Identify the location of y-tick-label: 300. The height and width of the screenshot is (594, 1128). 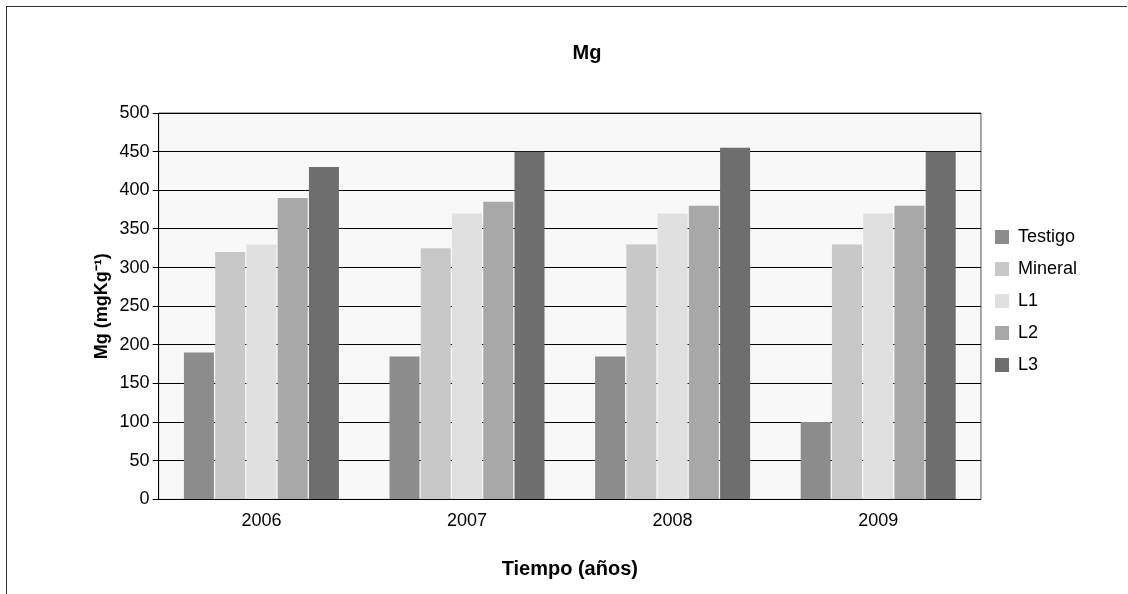
(134, 266).